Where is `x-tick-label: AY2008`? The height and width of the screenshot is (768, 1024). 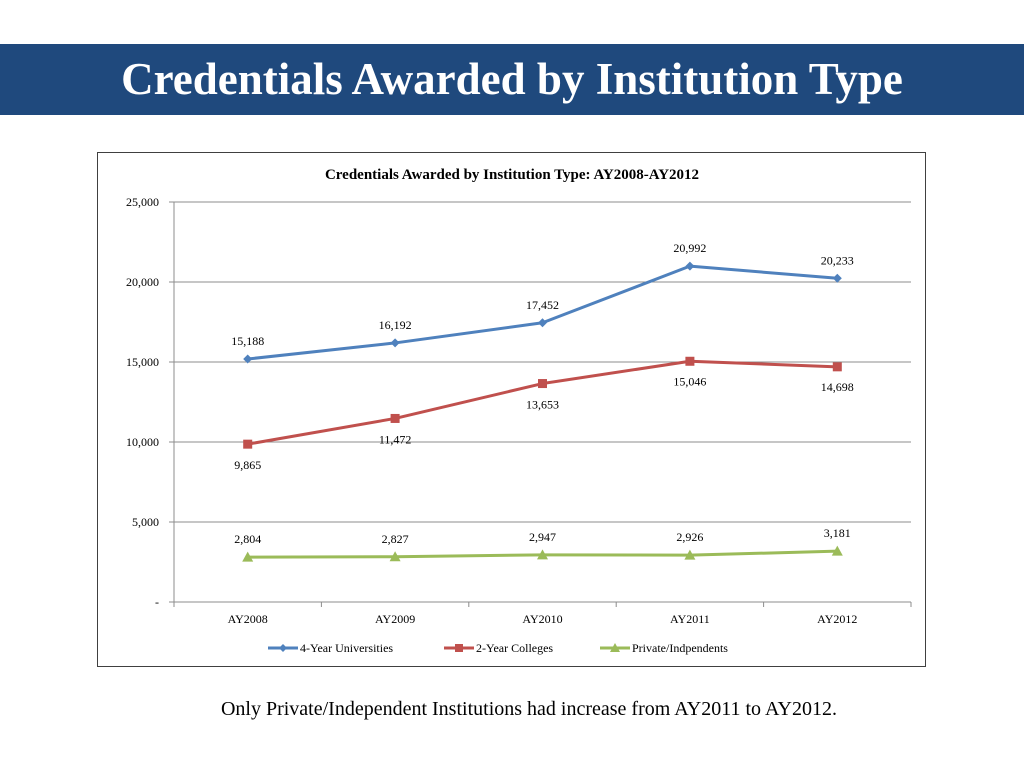 x-tick-label: AY2008 is located at coordinates (248, 619).